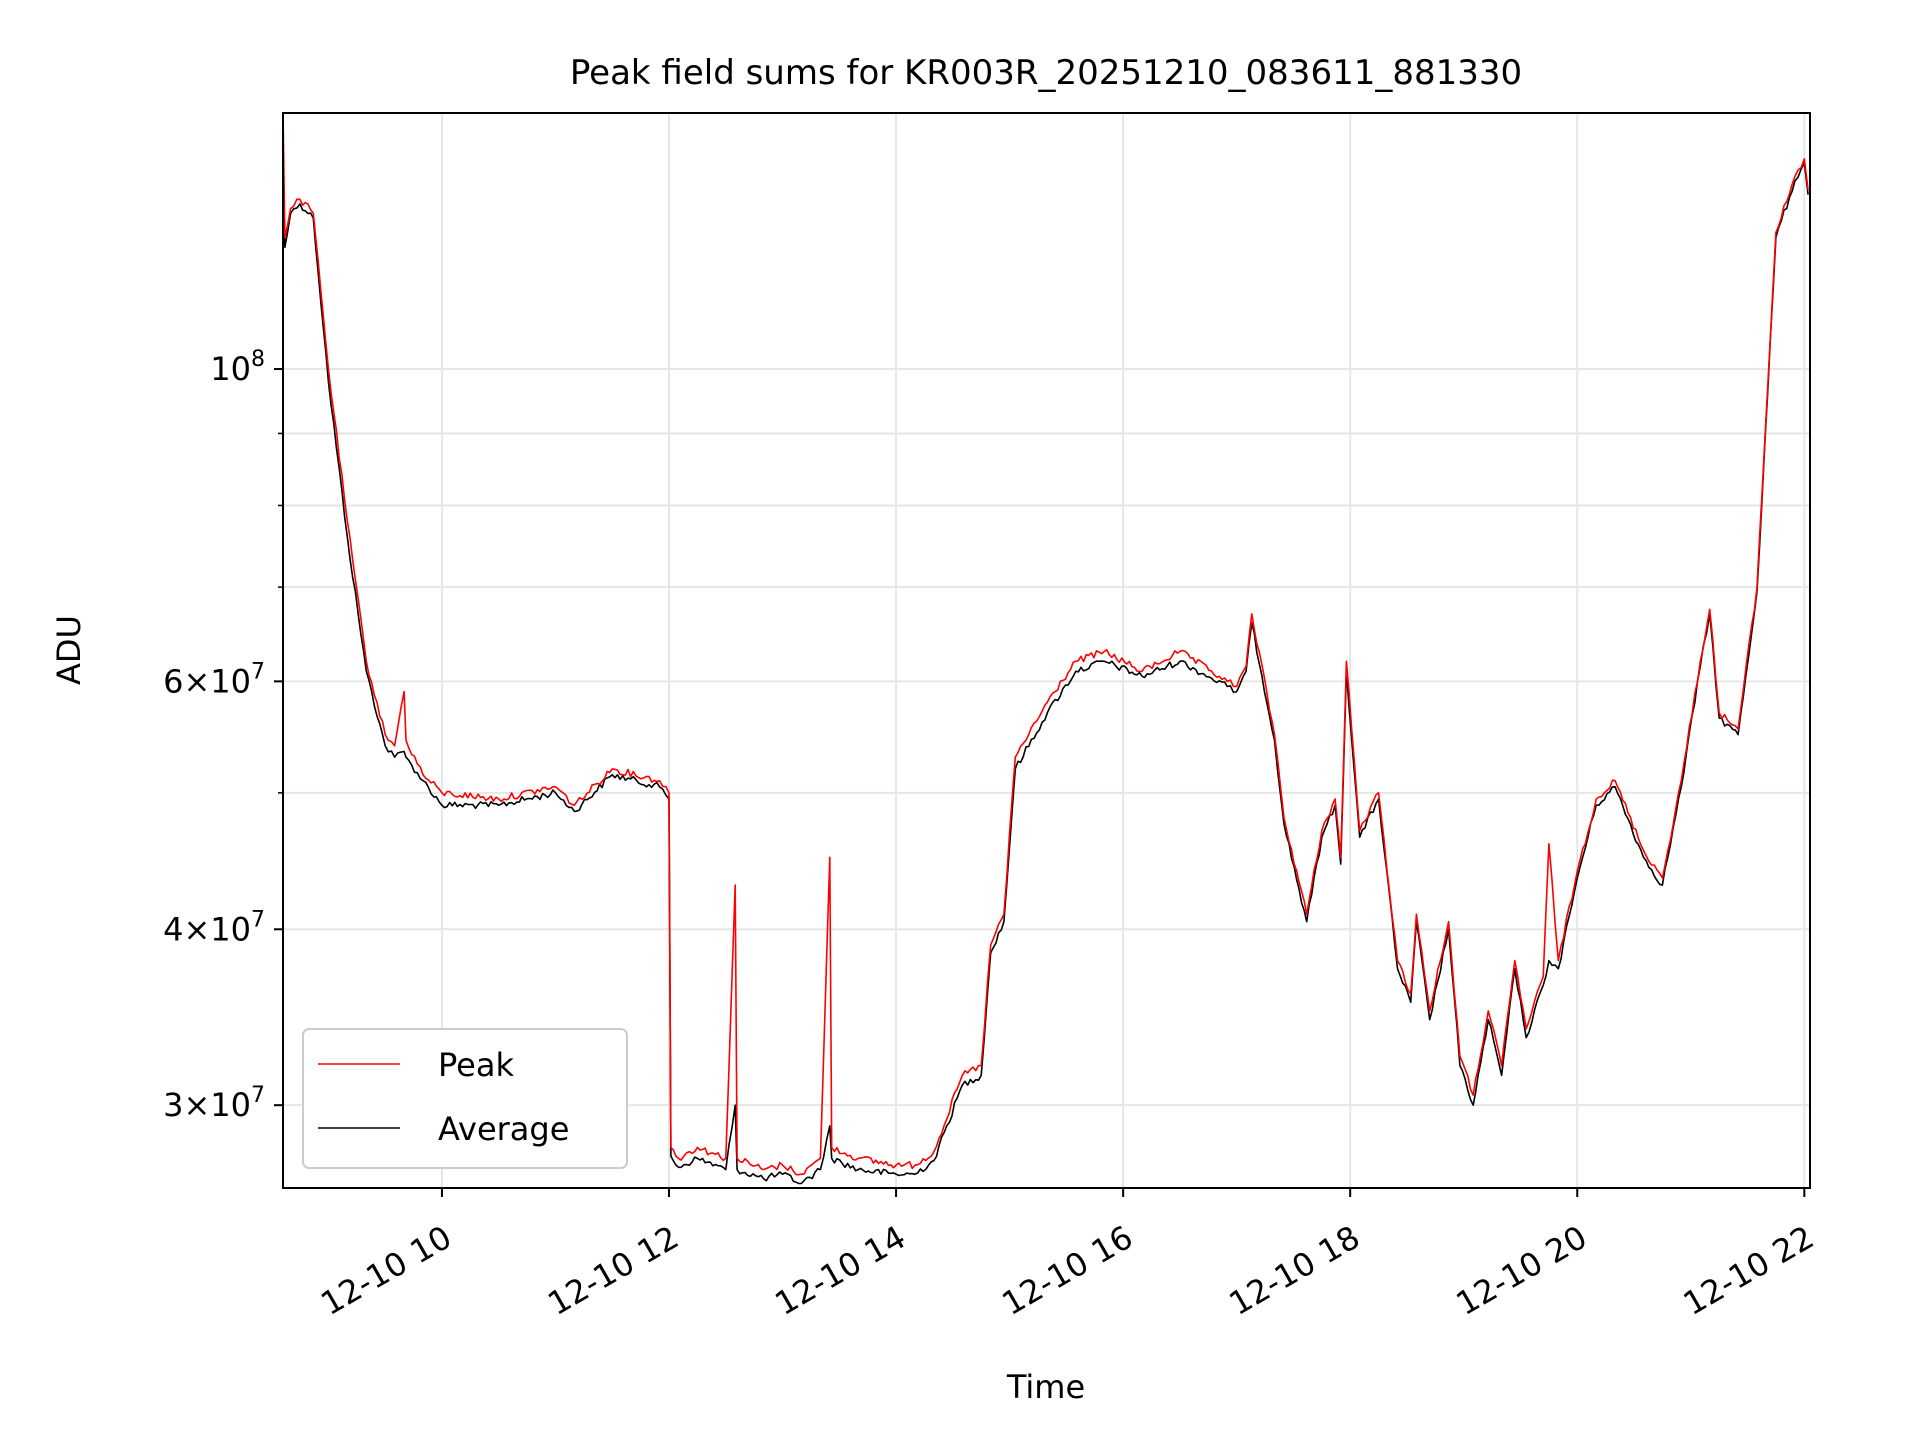  Describe the element at coordinates (237, 367) in the screenshot. I see `y-tick-label: 108` at that location.